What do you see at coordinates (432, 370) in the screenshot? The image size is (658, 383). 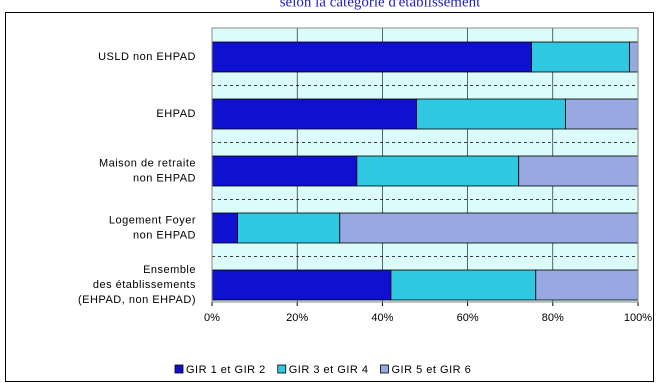 I see `legend-label: GIR 5 et GIR 6` at bounding box center [432, 370].